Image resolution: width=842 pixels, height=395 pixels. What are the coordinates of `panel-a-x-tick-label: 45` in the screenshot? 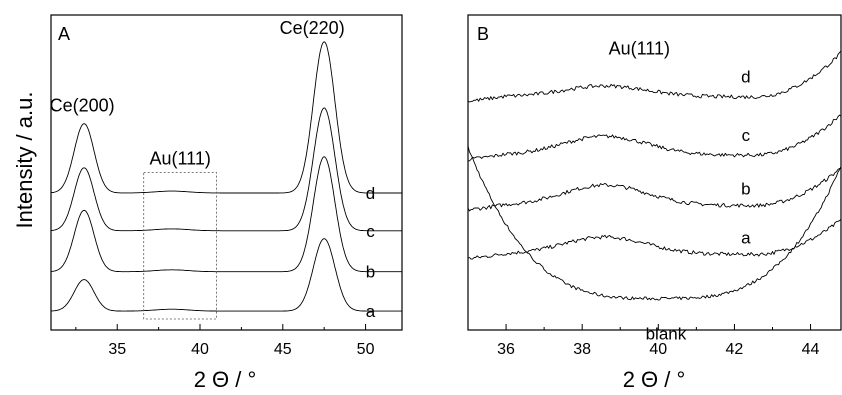 It's located at (283, 349).